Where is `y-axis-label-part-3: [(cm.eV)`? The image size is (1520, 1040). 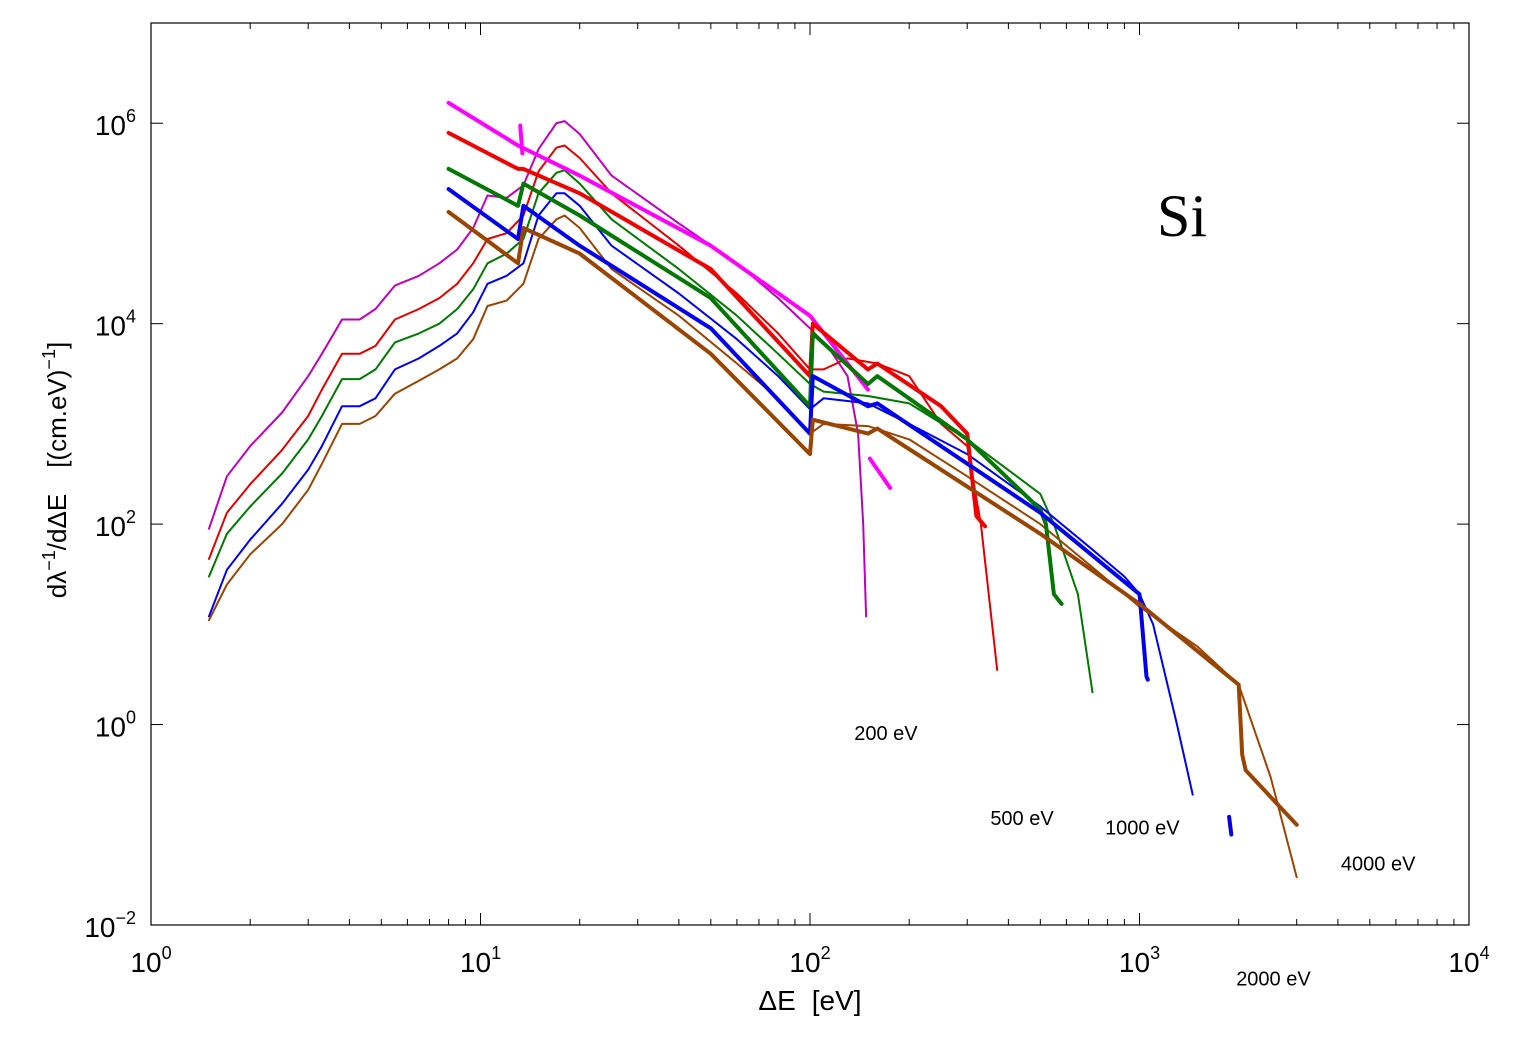 y-axis-label-part-3: [(cm.eV) is located at coordinates (57, 419).